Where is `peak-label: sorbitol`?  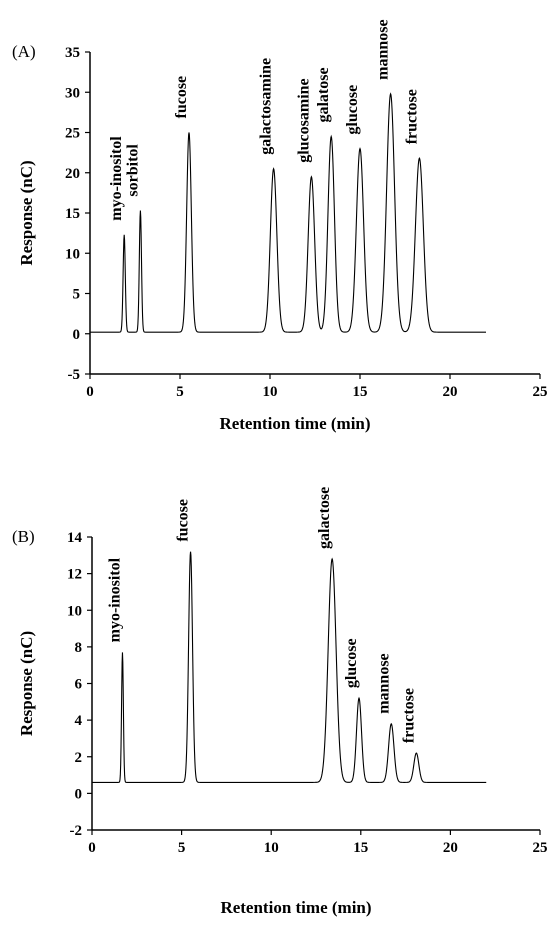
peak-label: sorbitol is located at coordinates (132, 170).